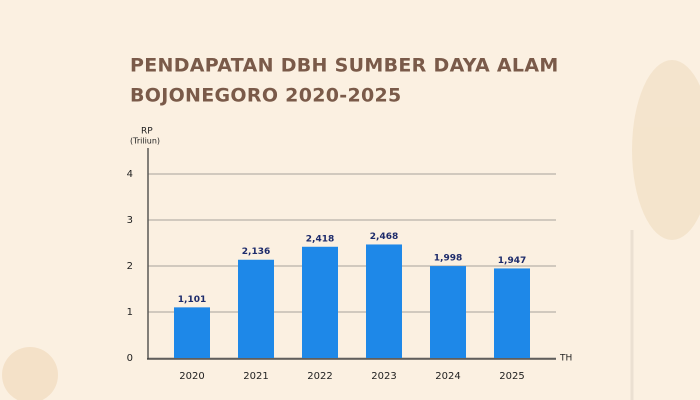 This screenshot has width=700, height=400. I want to click on value-label: 2,136, so click(256, 252).